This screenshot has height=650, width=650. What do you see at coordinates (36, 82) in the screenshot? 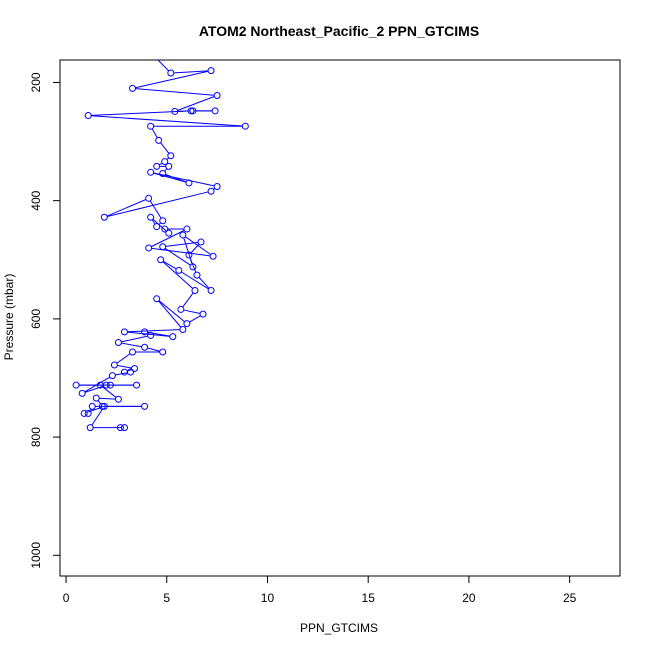
I see `y-tick-label: 200` at bounding box center [36, 82].